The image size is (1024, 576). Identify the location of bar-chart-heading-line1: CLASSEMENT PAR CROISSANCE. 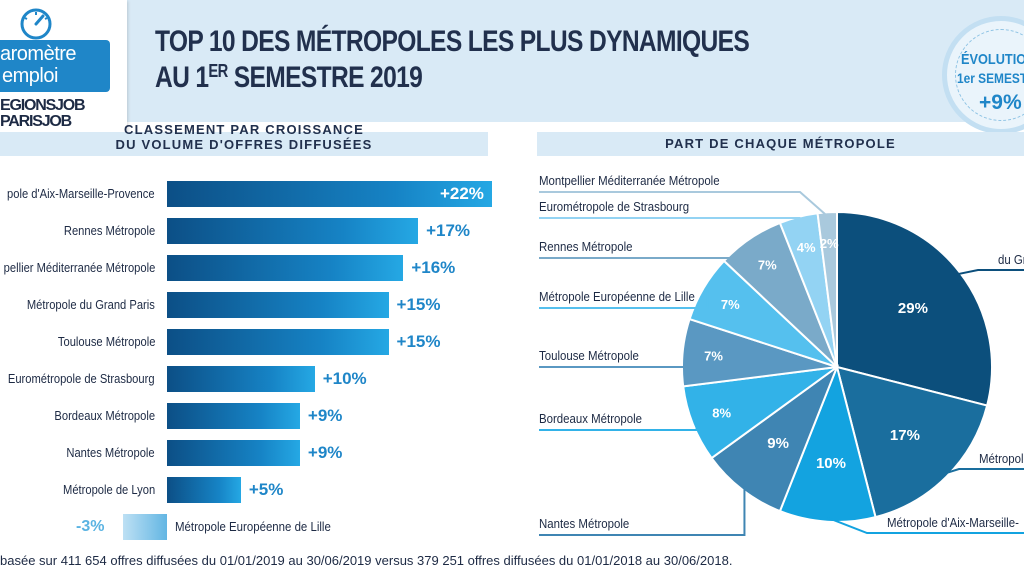
(244, 129).